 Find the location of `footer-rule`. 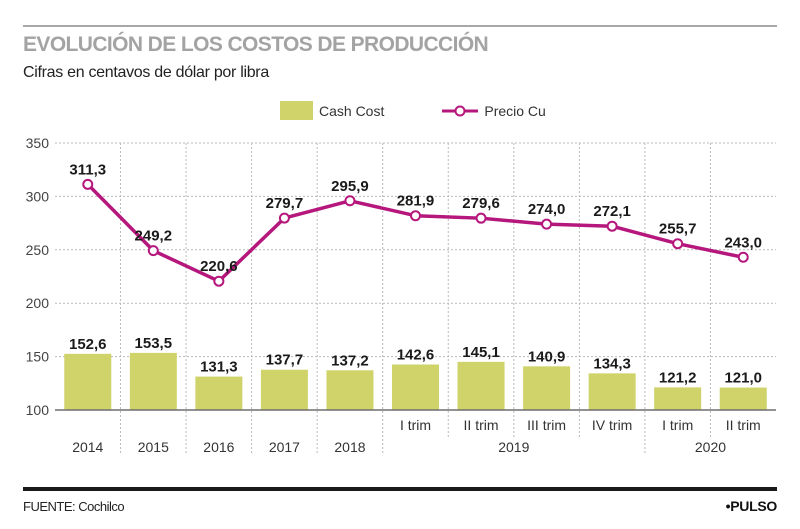

footer-rule is located at coordinates (400, 489).